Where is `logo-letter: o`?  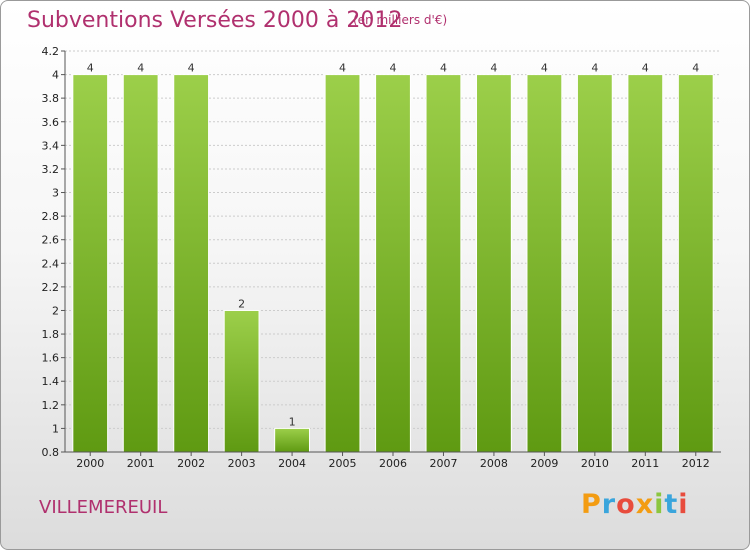
logo-letter: o is located at coordinates (626, 504).